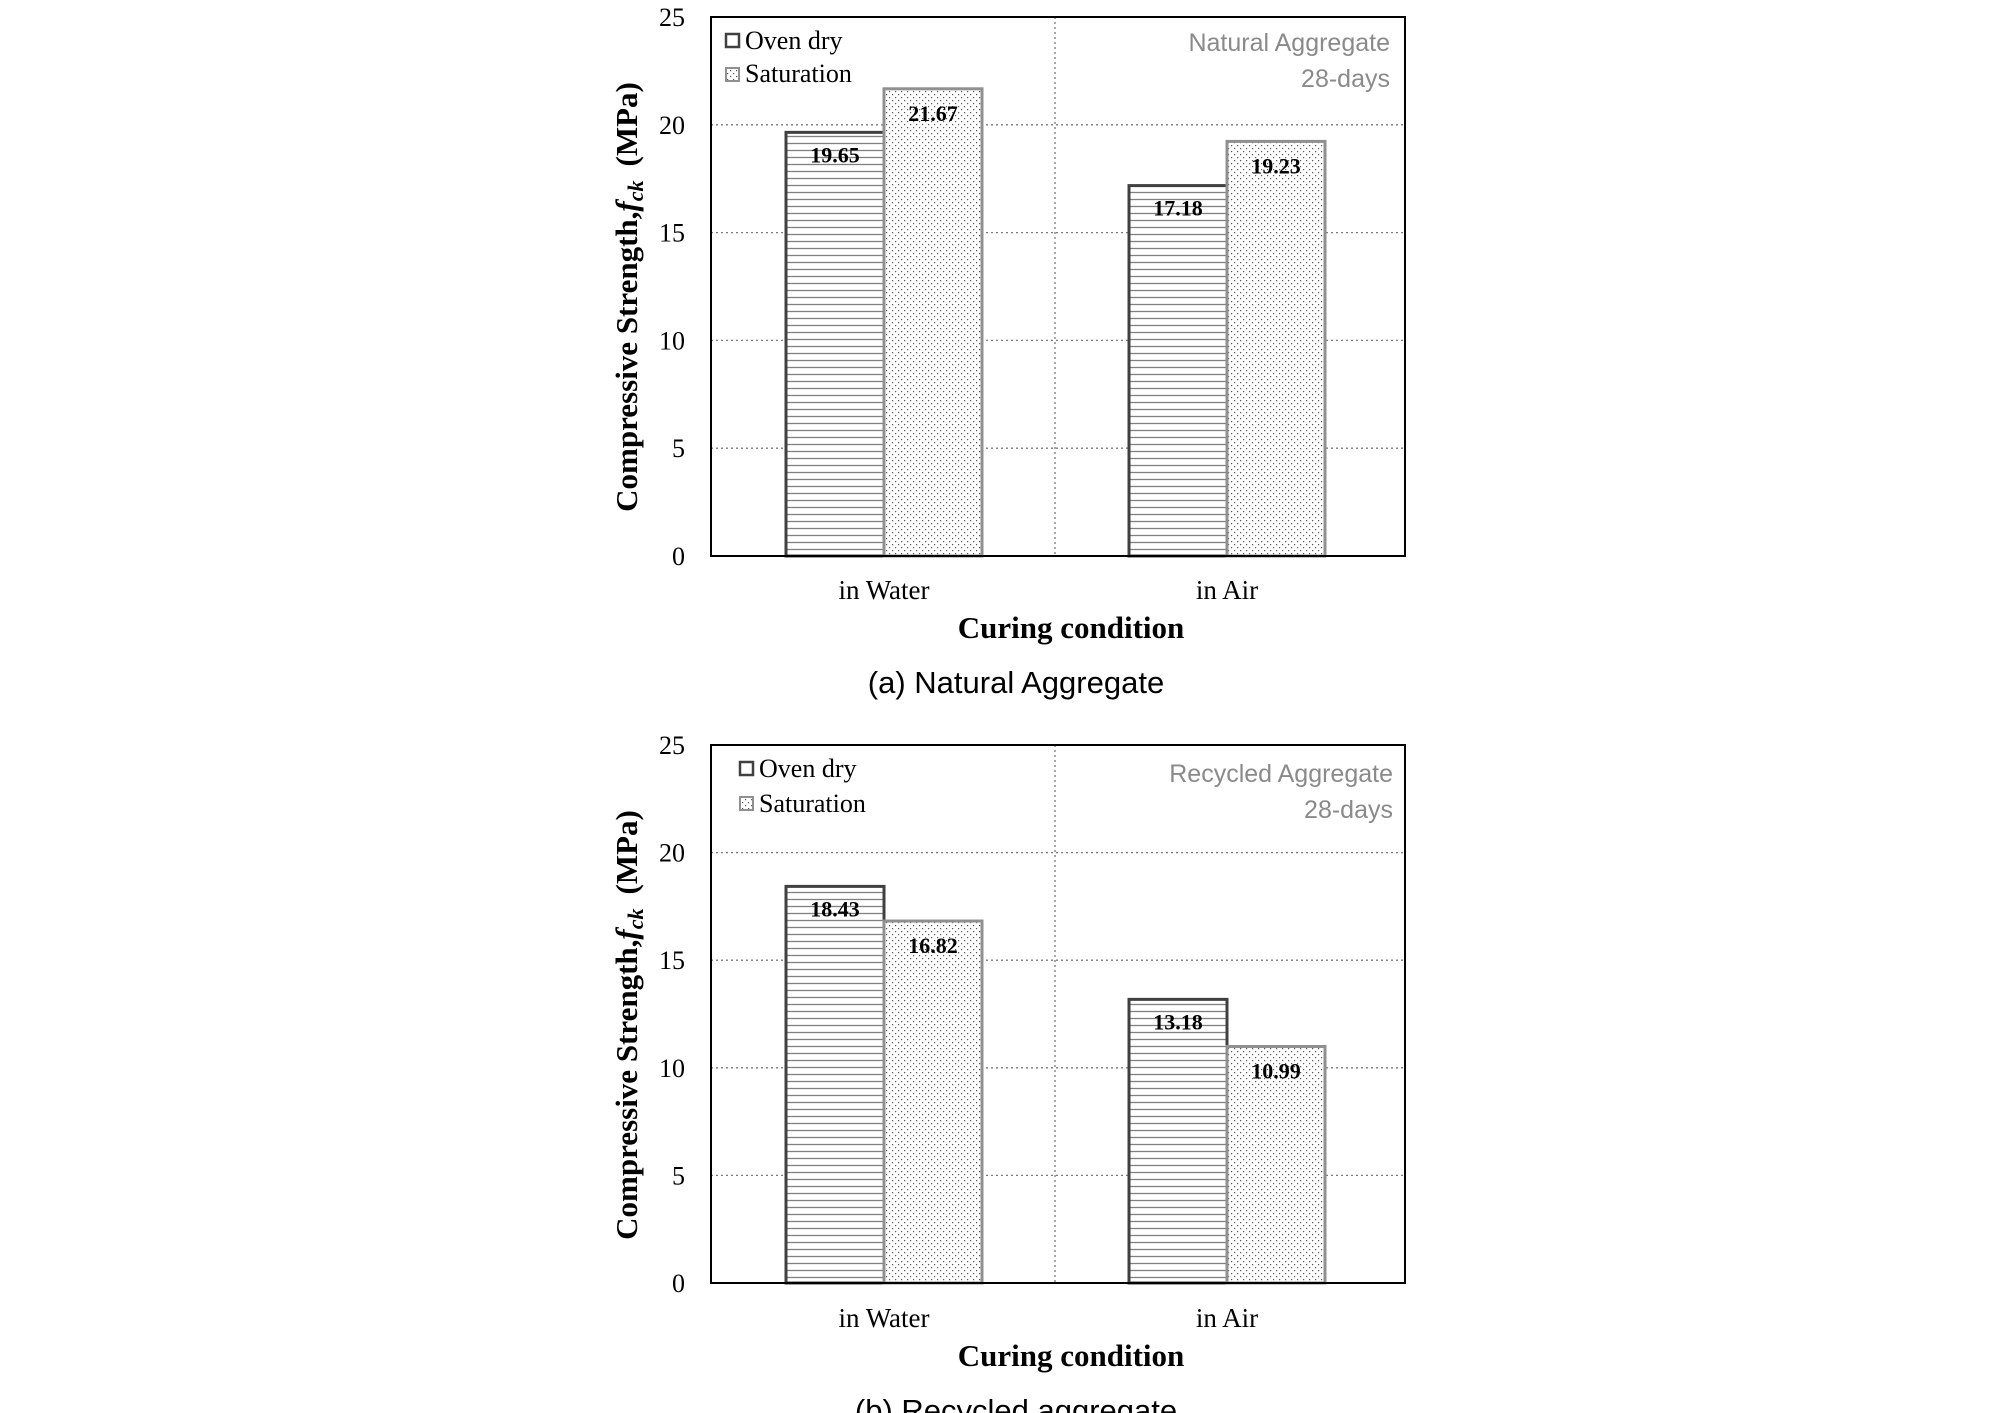  What do you see at coordinates (1289, 43) in the screenshot?
I see `annotation-aggregate: Natural Aggregate` at bounding box center [1289, 43].